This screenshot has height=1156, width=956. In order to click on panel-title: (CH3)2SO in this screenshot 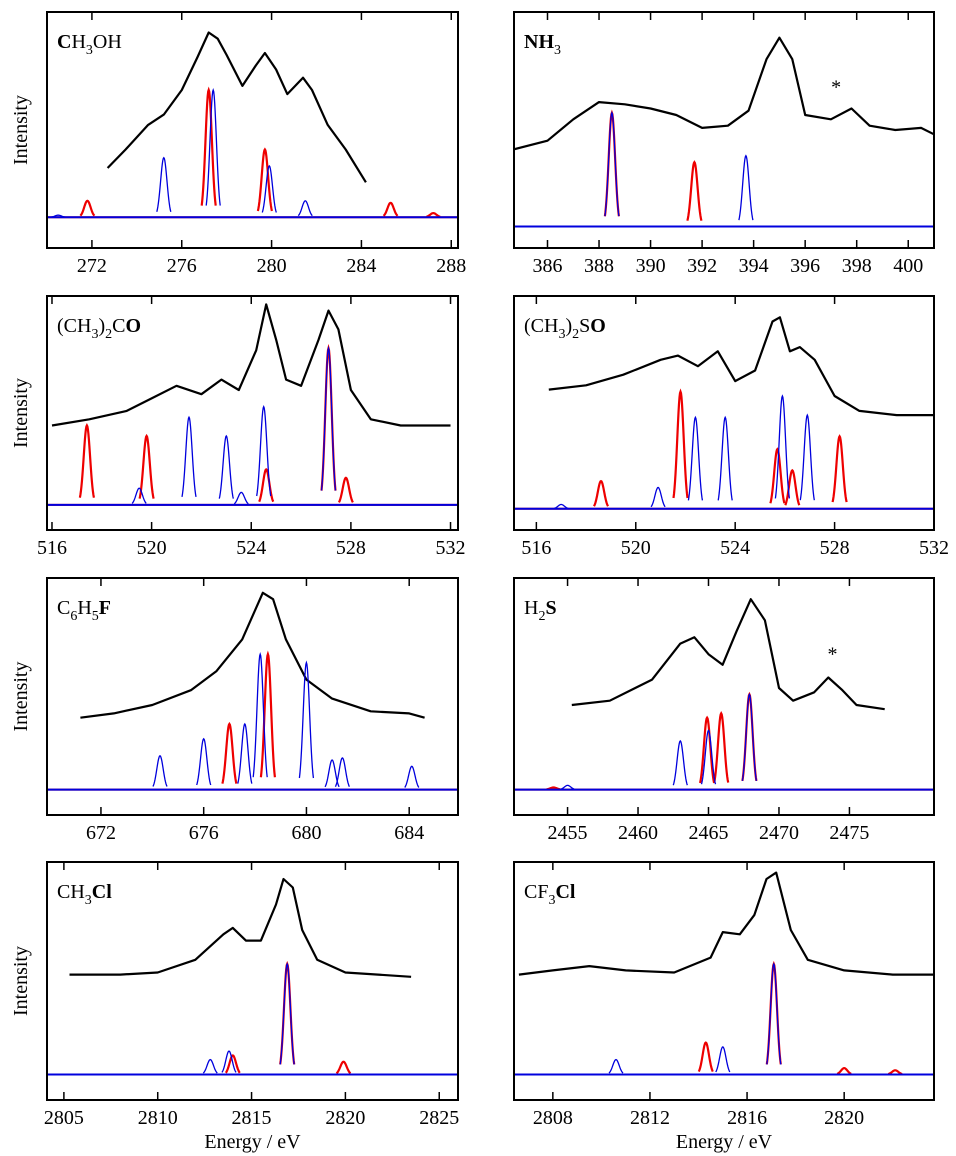, I will do `click(565, 328)`.